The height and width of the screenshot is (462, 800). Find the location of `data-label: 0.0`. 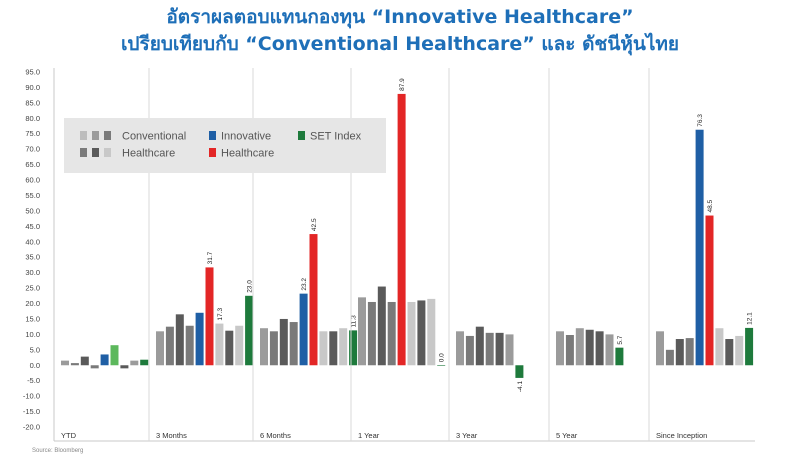

data-label: 0.0 is located at coordinates (442, 357).